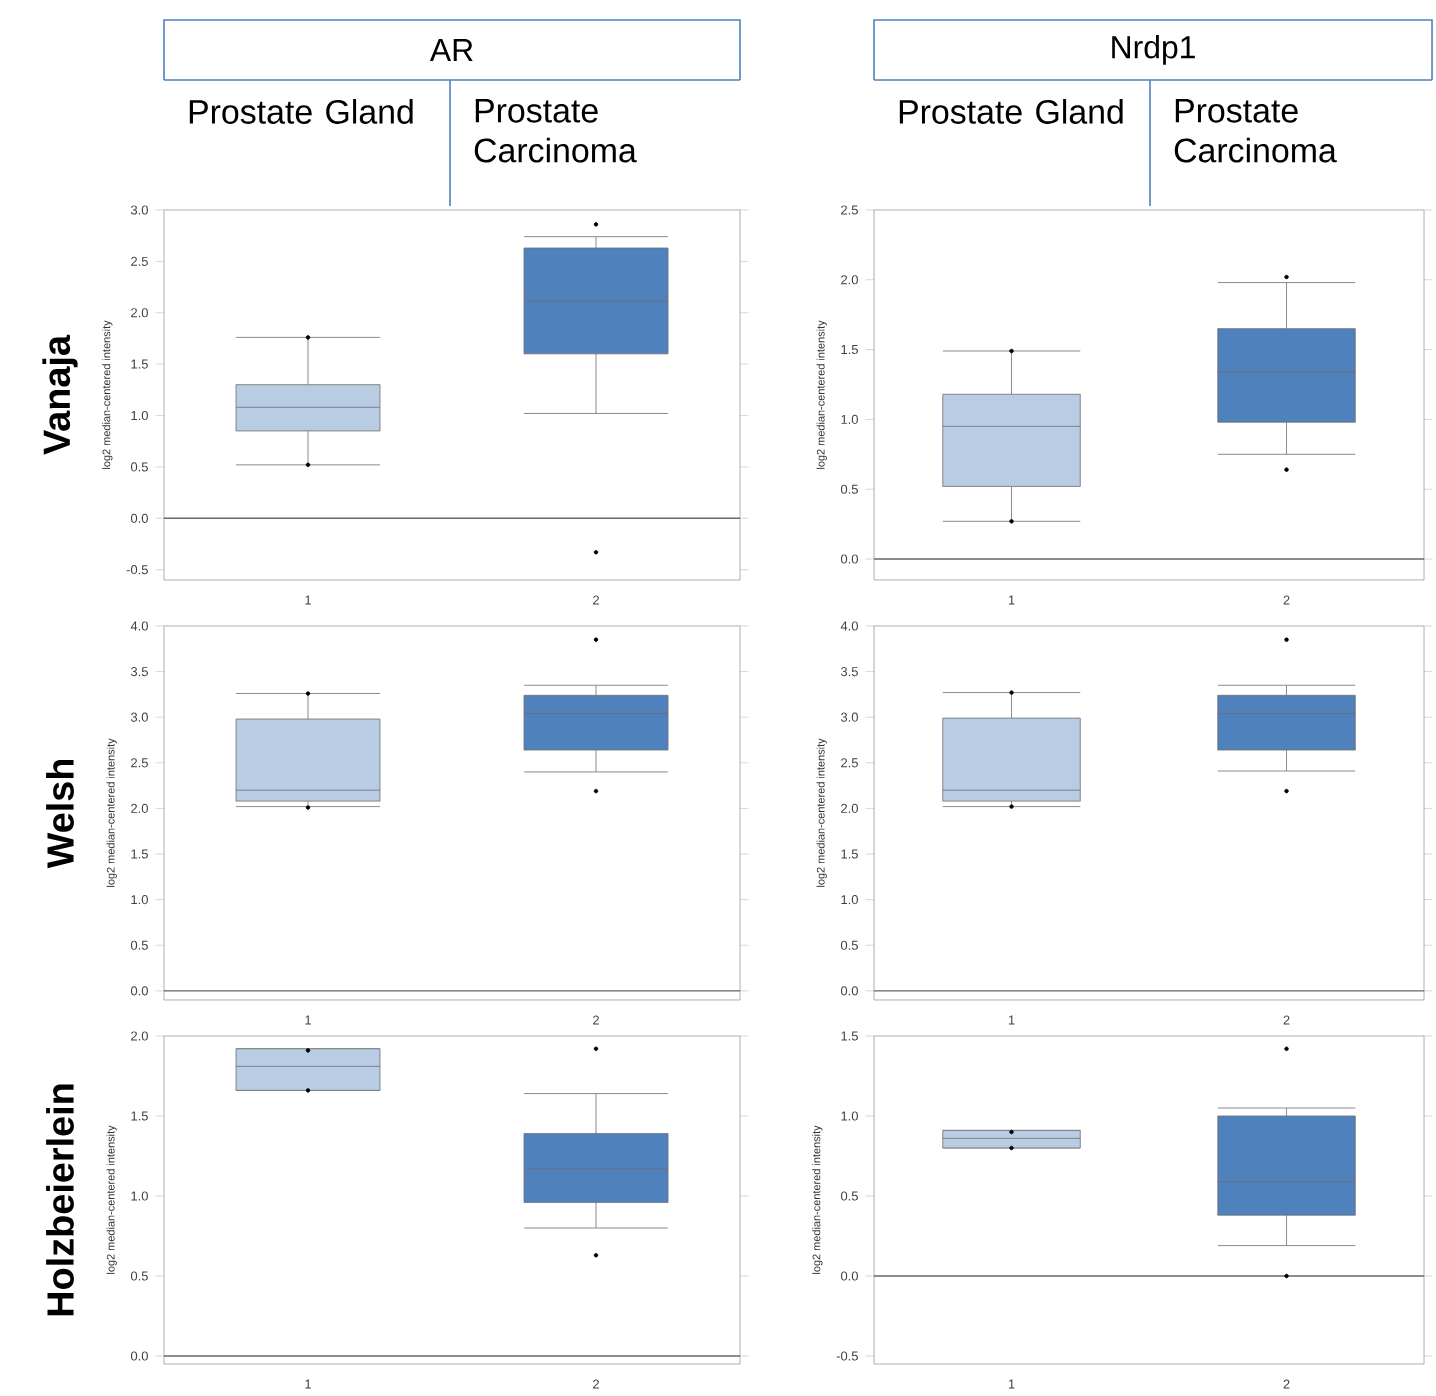 This screenshot has width=1436, height=1396. What do you see at coordinates (60, 814) in the screenshot?
I see `text: Welsh` at bounding box center [60, 814].